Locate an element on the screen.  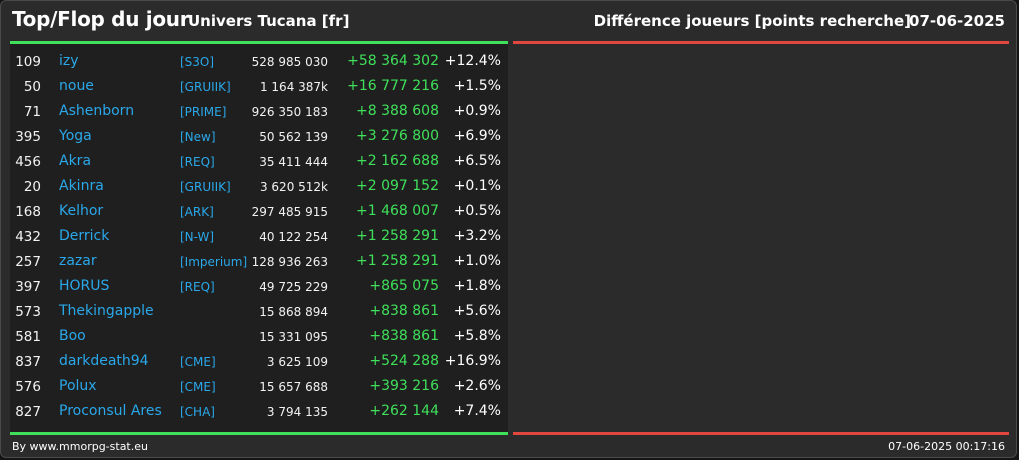
table-row: 432 Derrick [N-W] 40 122 254 +1 258 291 +3.2% is located at coordinates (259, 237).